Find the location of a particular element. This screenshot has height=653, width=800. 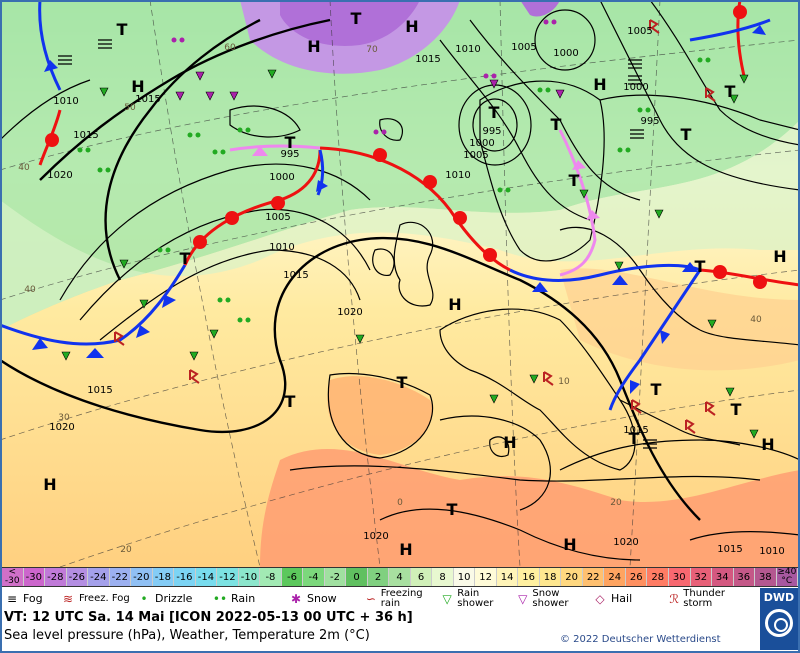

legend-item: ℛ Thunder storm is located at coordinates (704, 599).